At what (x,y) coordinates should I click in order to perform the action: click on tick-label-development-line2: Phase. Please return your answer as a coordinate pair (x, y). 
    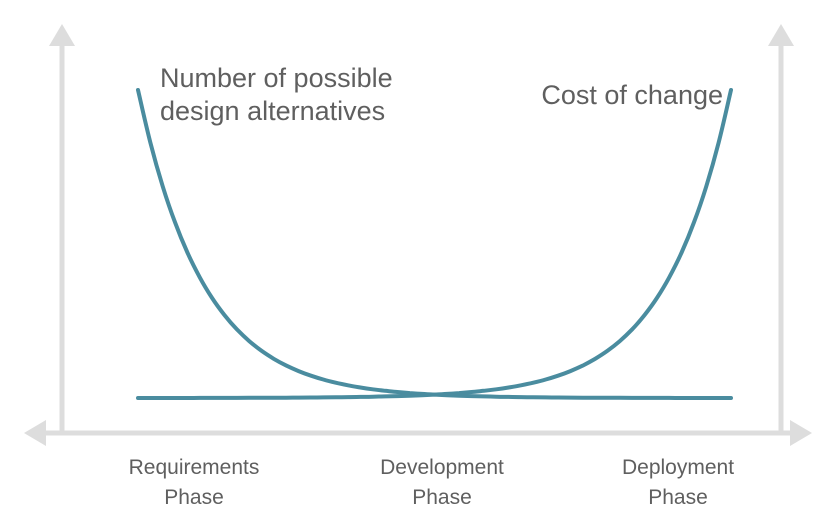
    Looking at the image, I should click on (442, 497).